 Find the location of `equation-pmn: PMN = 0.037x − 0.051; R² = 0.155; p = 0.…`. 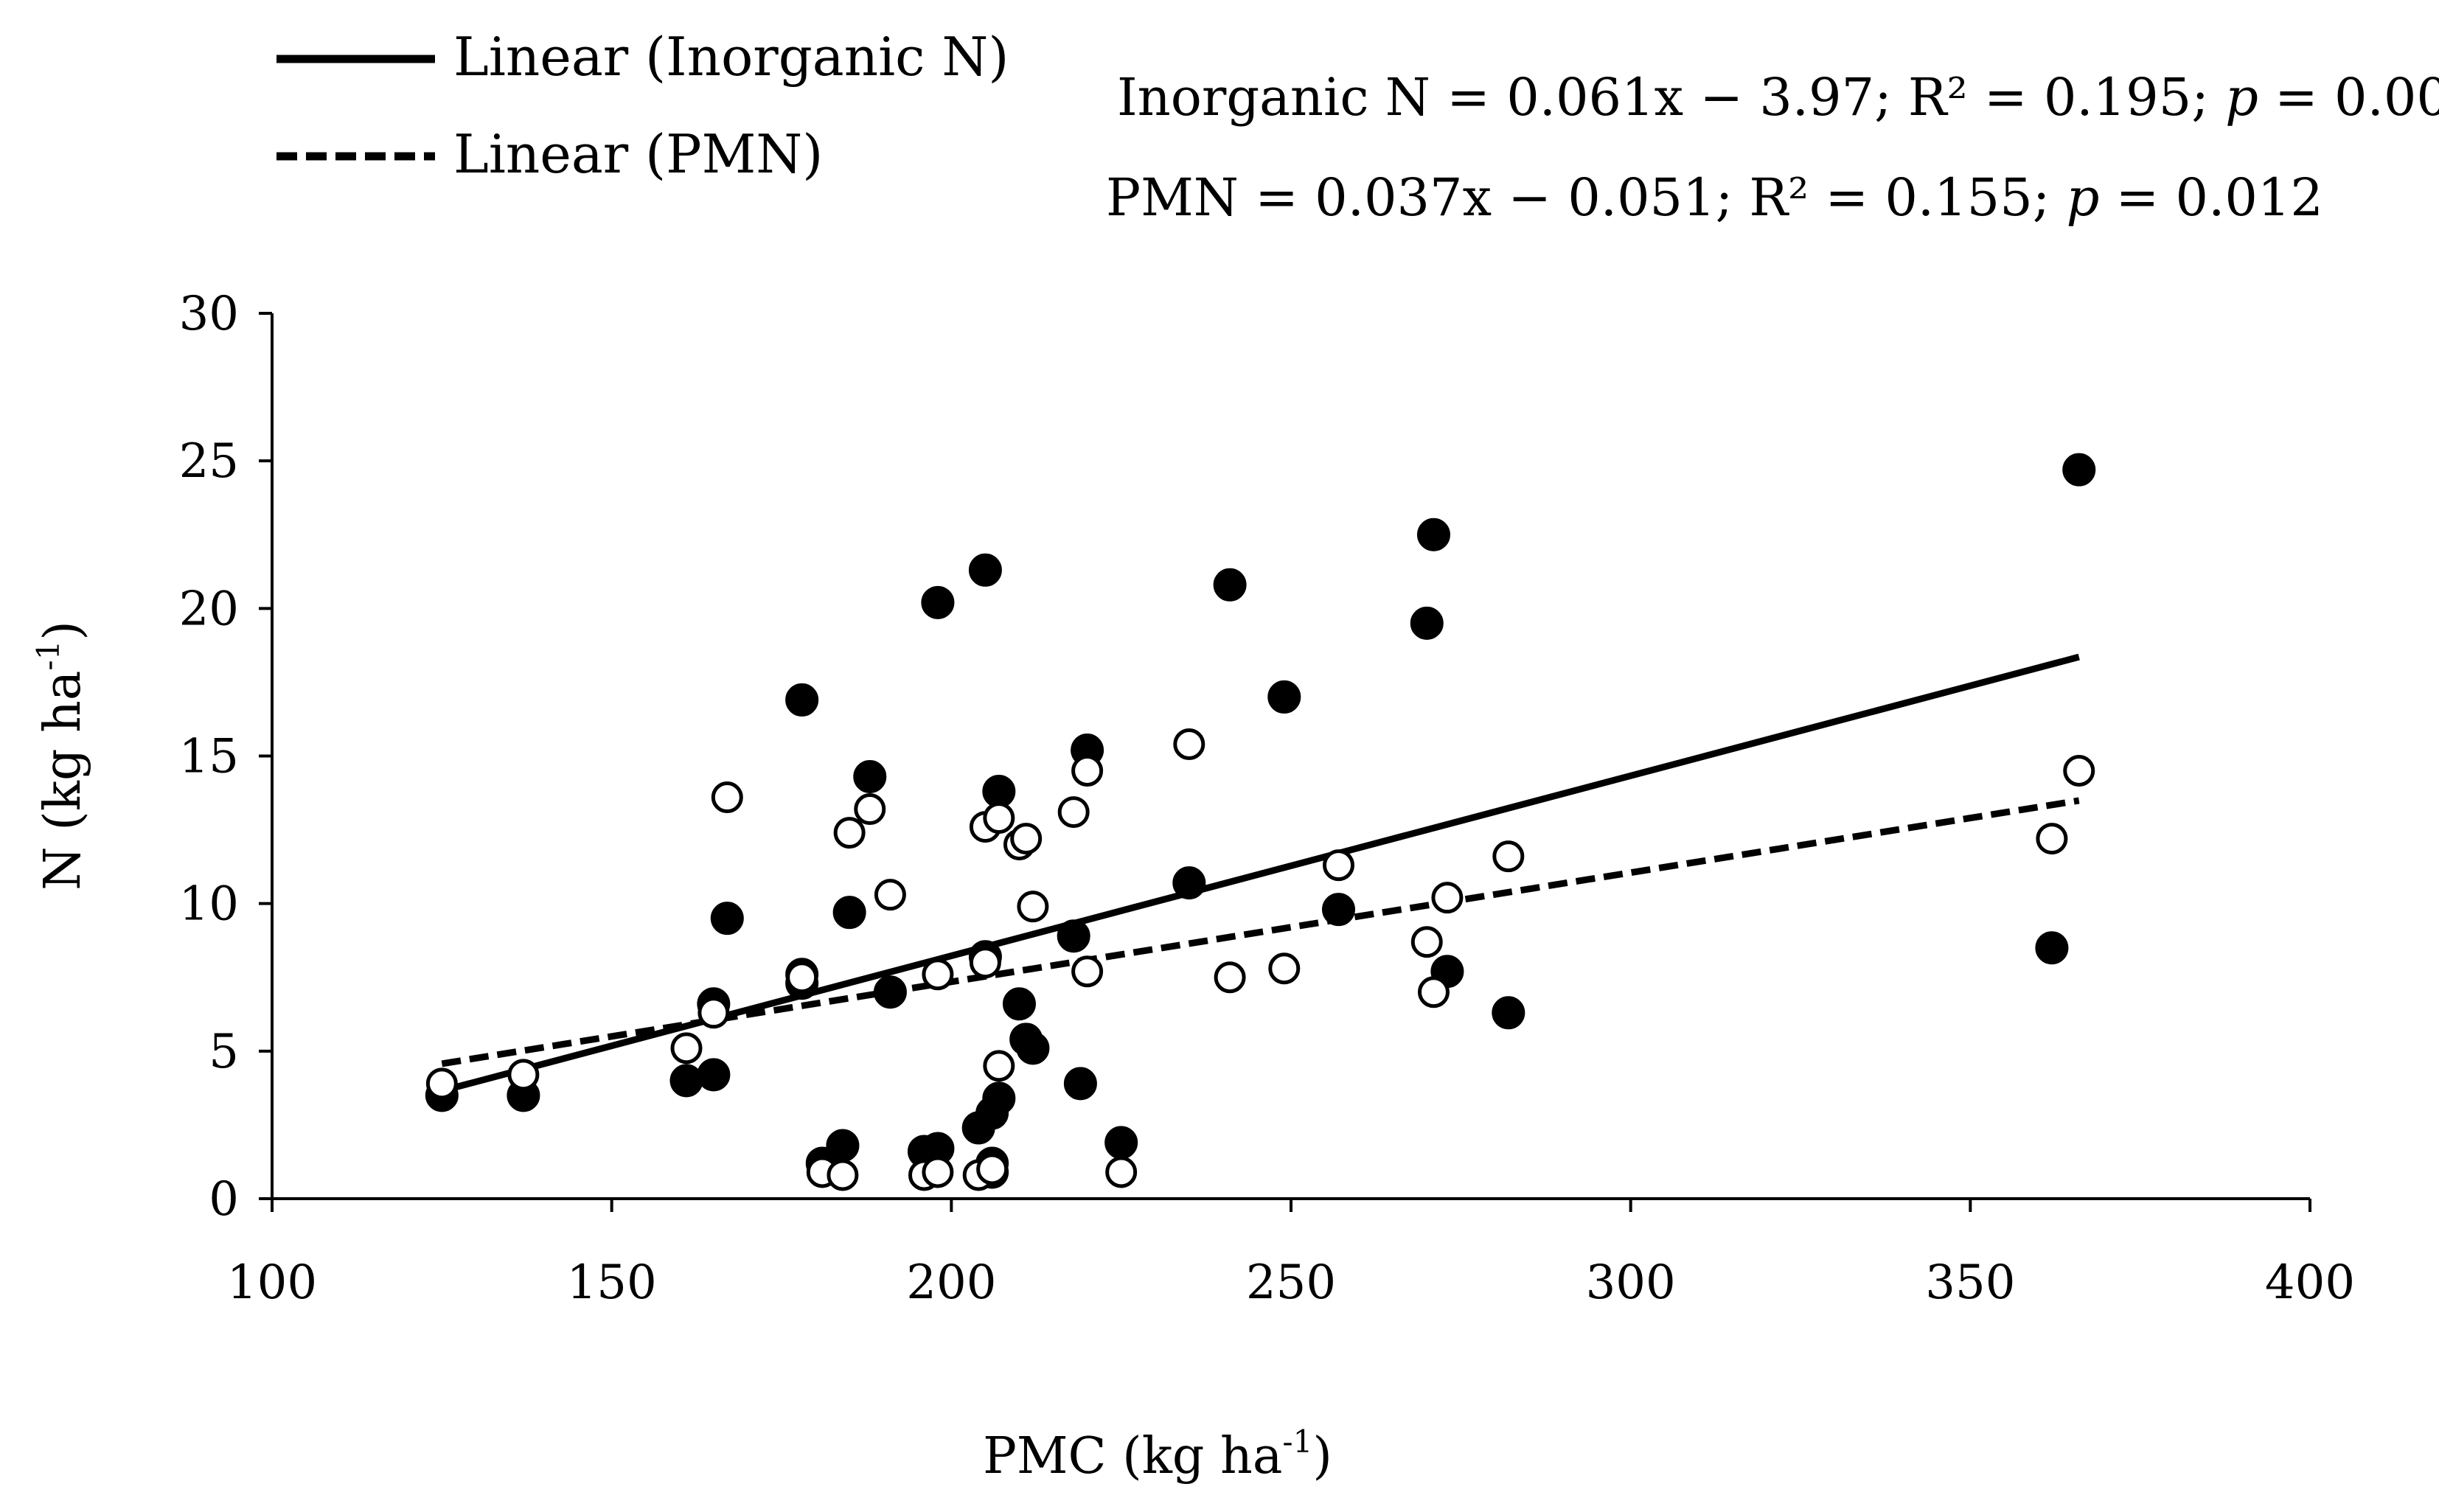

equation-pmn: PMN = 0.037x − 0.051; R² = 0.155; p = 0.… is located at coordinates (1714, 197).